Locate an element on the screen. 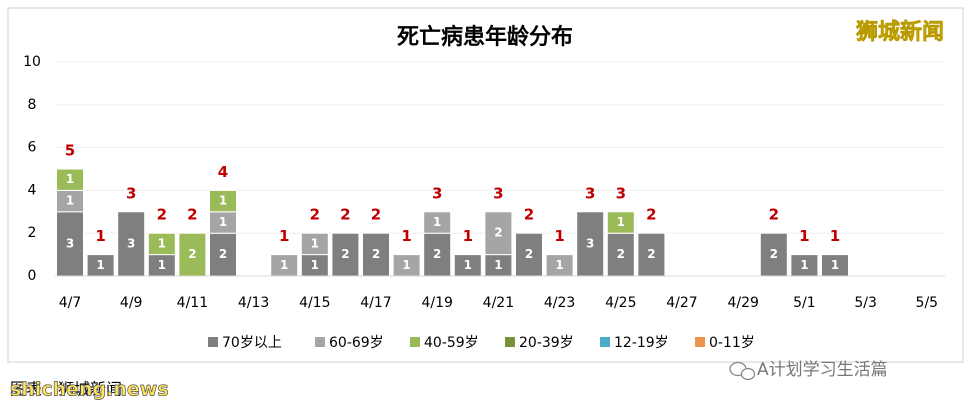  account-name: A计划学习生活篇 is located at coordinates (822, 370).